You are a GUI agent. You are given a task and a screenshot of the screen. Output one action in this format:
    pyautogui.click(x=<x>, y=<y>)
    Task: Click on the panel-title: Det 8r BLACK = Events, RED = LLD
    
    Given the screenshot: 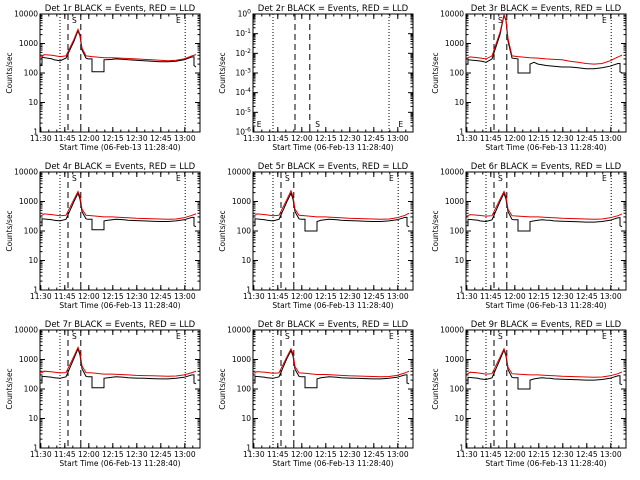 What is the action you would take?
    pyautogui.click(x=333, y=325)
    